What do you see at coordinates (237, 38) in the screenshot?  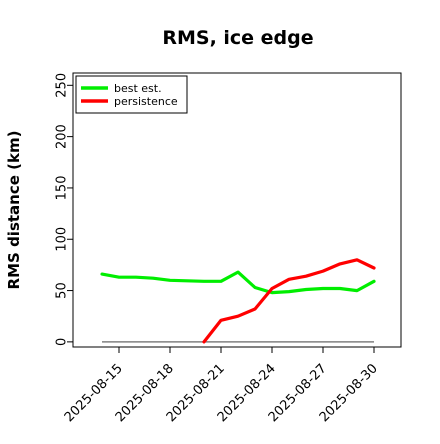 I see `chart-title: RMS, ice edge` at bounding box center [237, 38].